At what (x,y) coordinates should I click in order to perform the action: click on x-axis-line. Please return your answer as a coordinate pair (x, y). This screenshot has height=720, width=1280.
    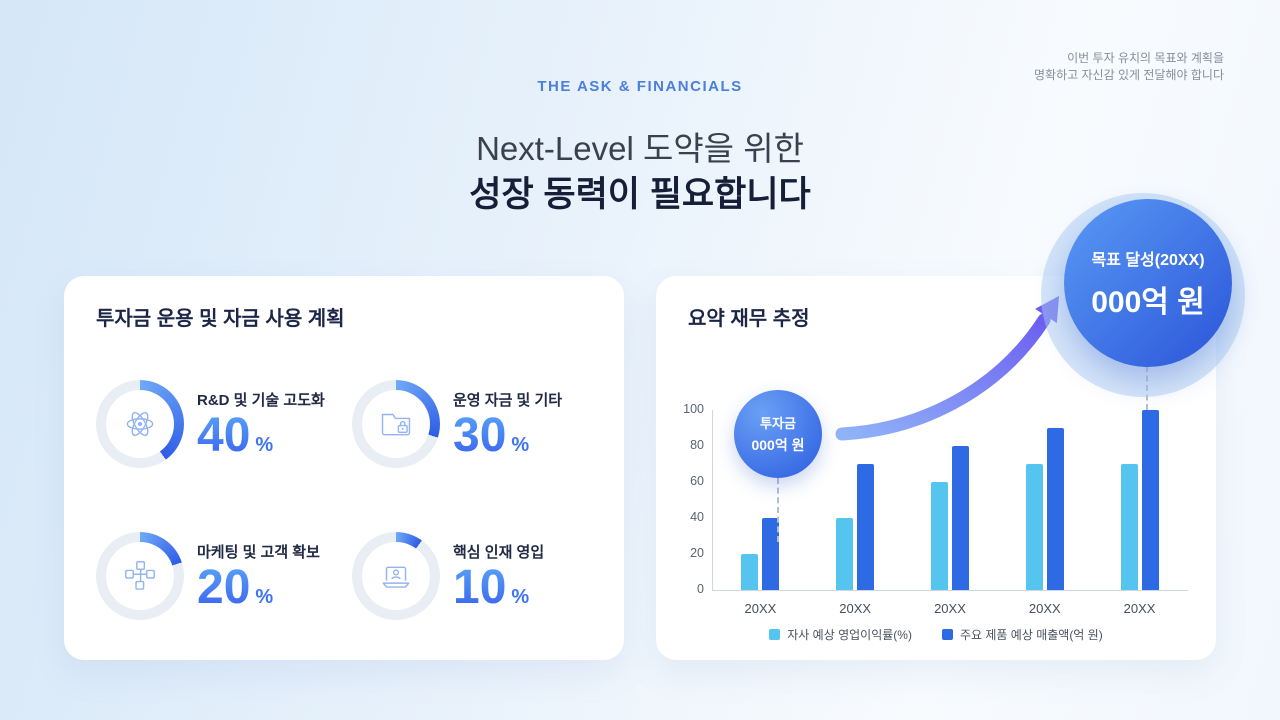
    Looking at the image, I should click on (950, 590).